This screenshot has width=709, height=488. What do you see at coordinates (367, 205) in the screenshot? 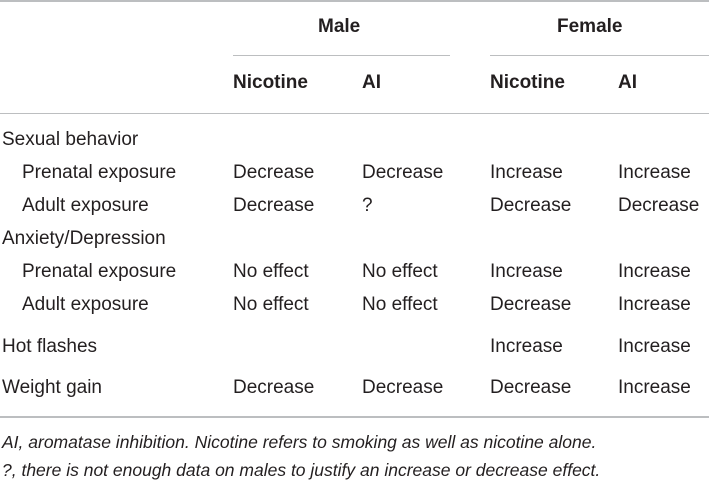
I see `table-cell: ?` at bounding box center [367, 205].